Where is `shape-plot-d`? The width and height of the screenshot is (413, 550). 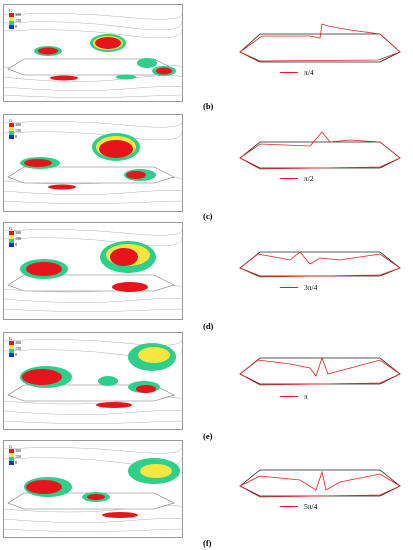 shape-plot-d is located at coordinates (317, 265).